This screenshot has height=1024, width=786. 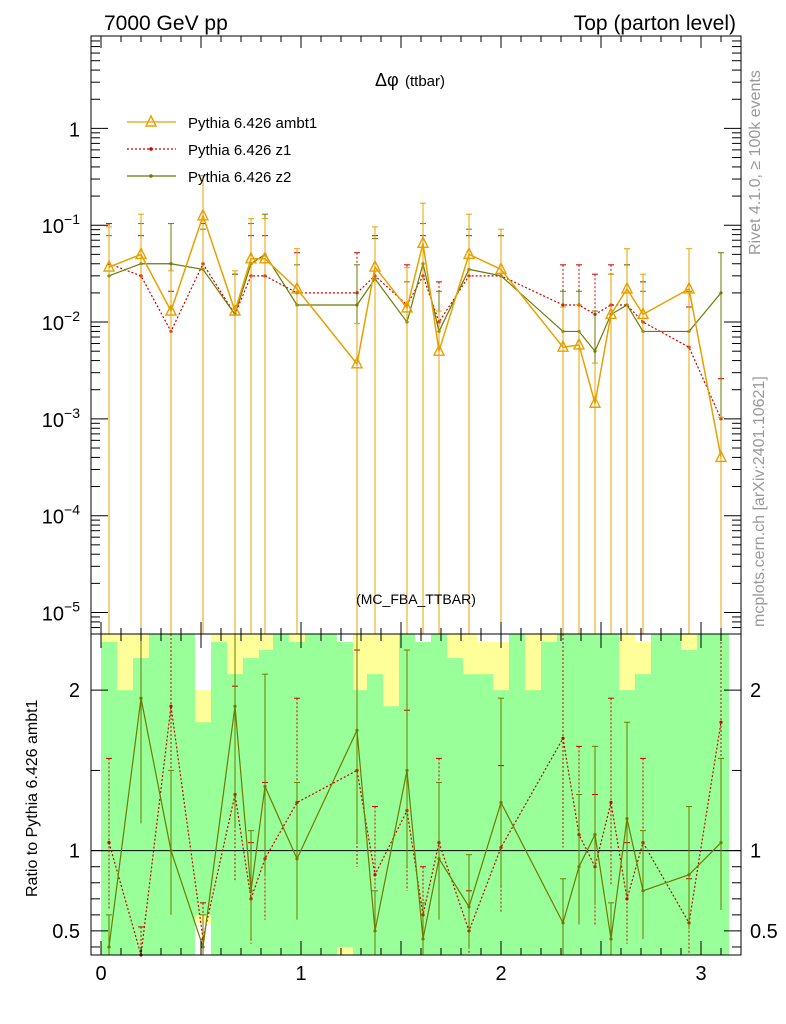 What do you see at coordinates (61, 418) in the screenshot?
I see `y-tick-label: 10⁻³` at bounding box center [61, 418].